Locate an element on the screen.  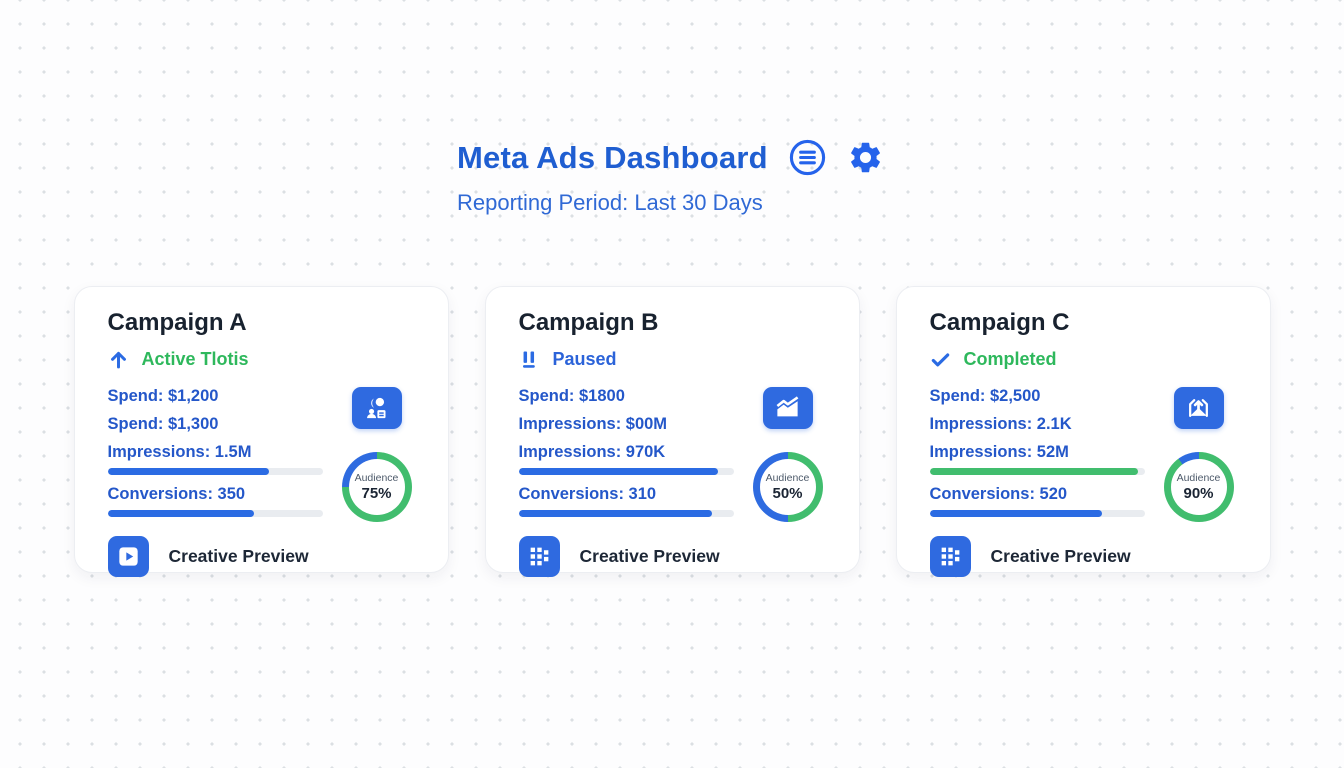
metric-conversions: Conversions: 350 is located at coordinates (176, 494).